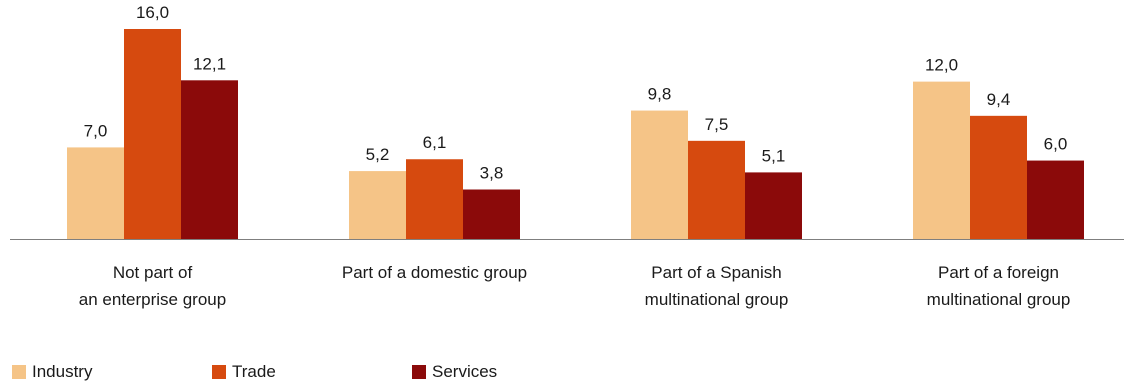 This screenshot has width=1134, height=388. I want to click on legend-item-trade: Trade, so click(244, 372).